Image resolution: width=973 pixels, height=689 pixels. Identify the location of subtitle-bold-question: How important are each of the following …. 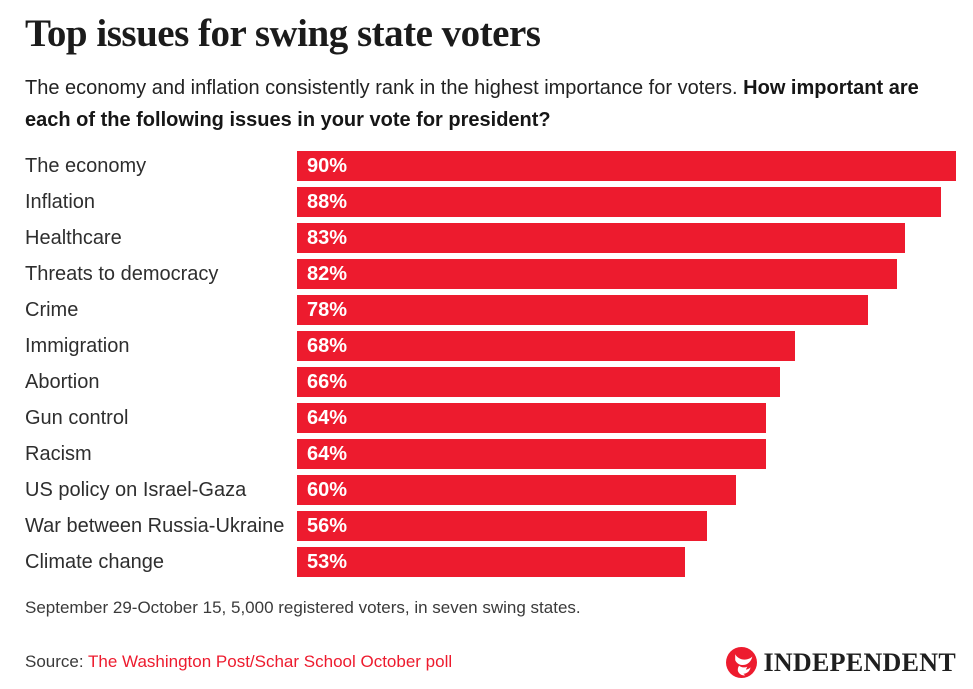
(472, 104).